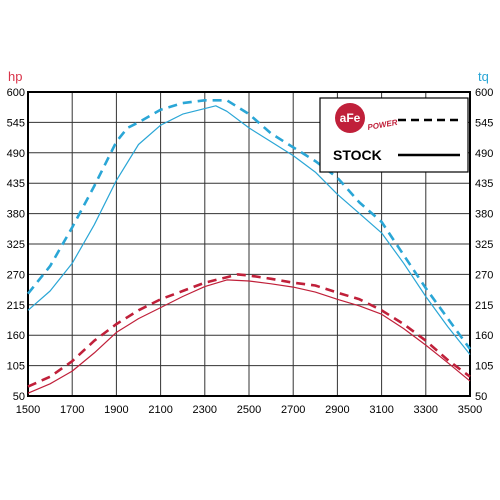 The width and height of the screenshot is (500, 500). What do you see at coordinates (16, 215) in the screenshot?
I see `hp-tick-label: 380` at bounding box center [16, 215].